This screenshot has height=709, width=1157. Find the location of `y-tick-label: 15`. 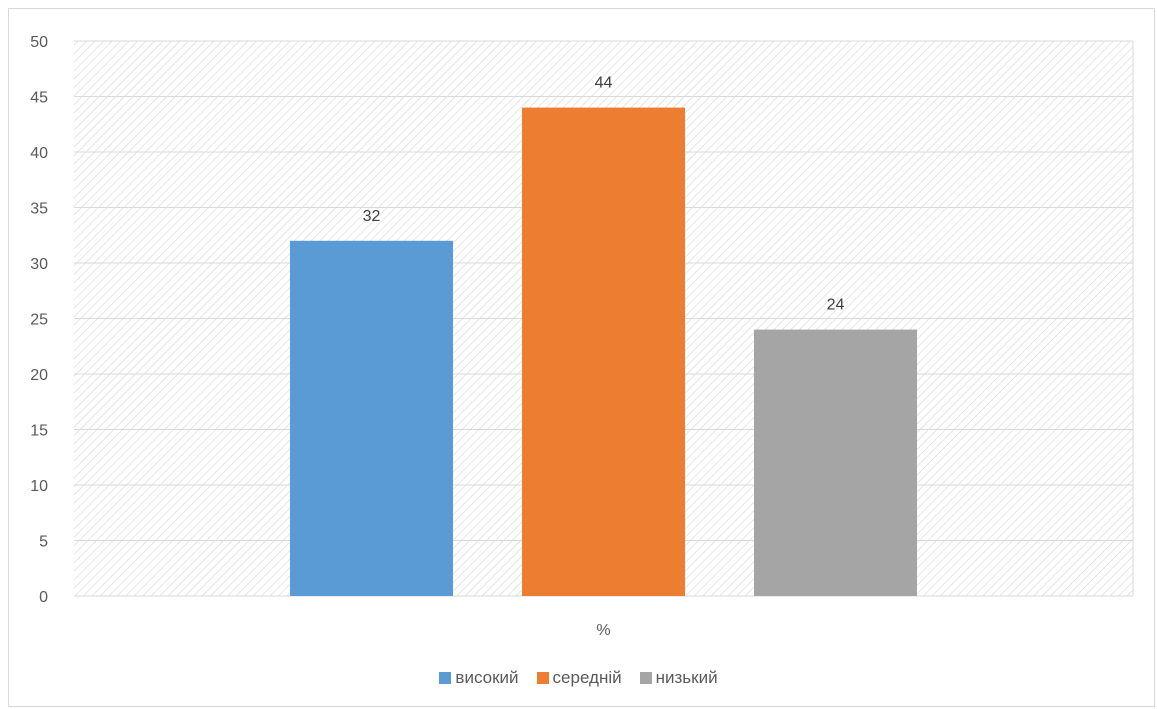

y-tick-label: 15 is located at coordinates (39, 431).